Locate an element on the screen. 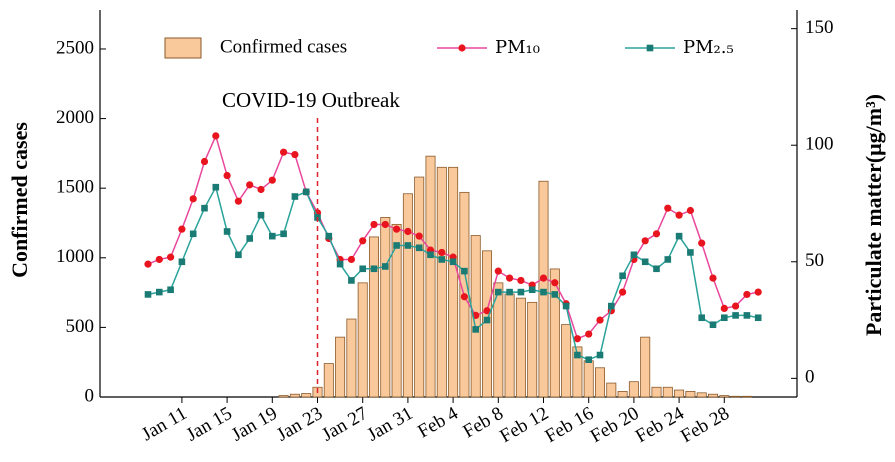 The image size is (895, 462). y-tick-label: 1000 is located at coordinates (75, 256).